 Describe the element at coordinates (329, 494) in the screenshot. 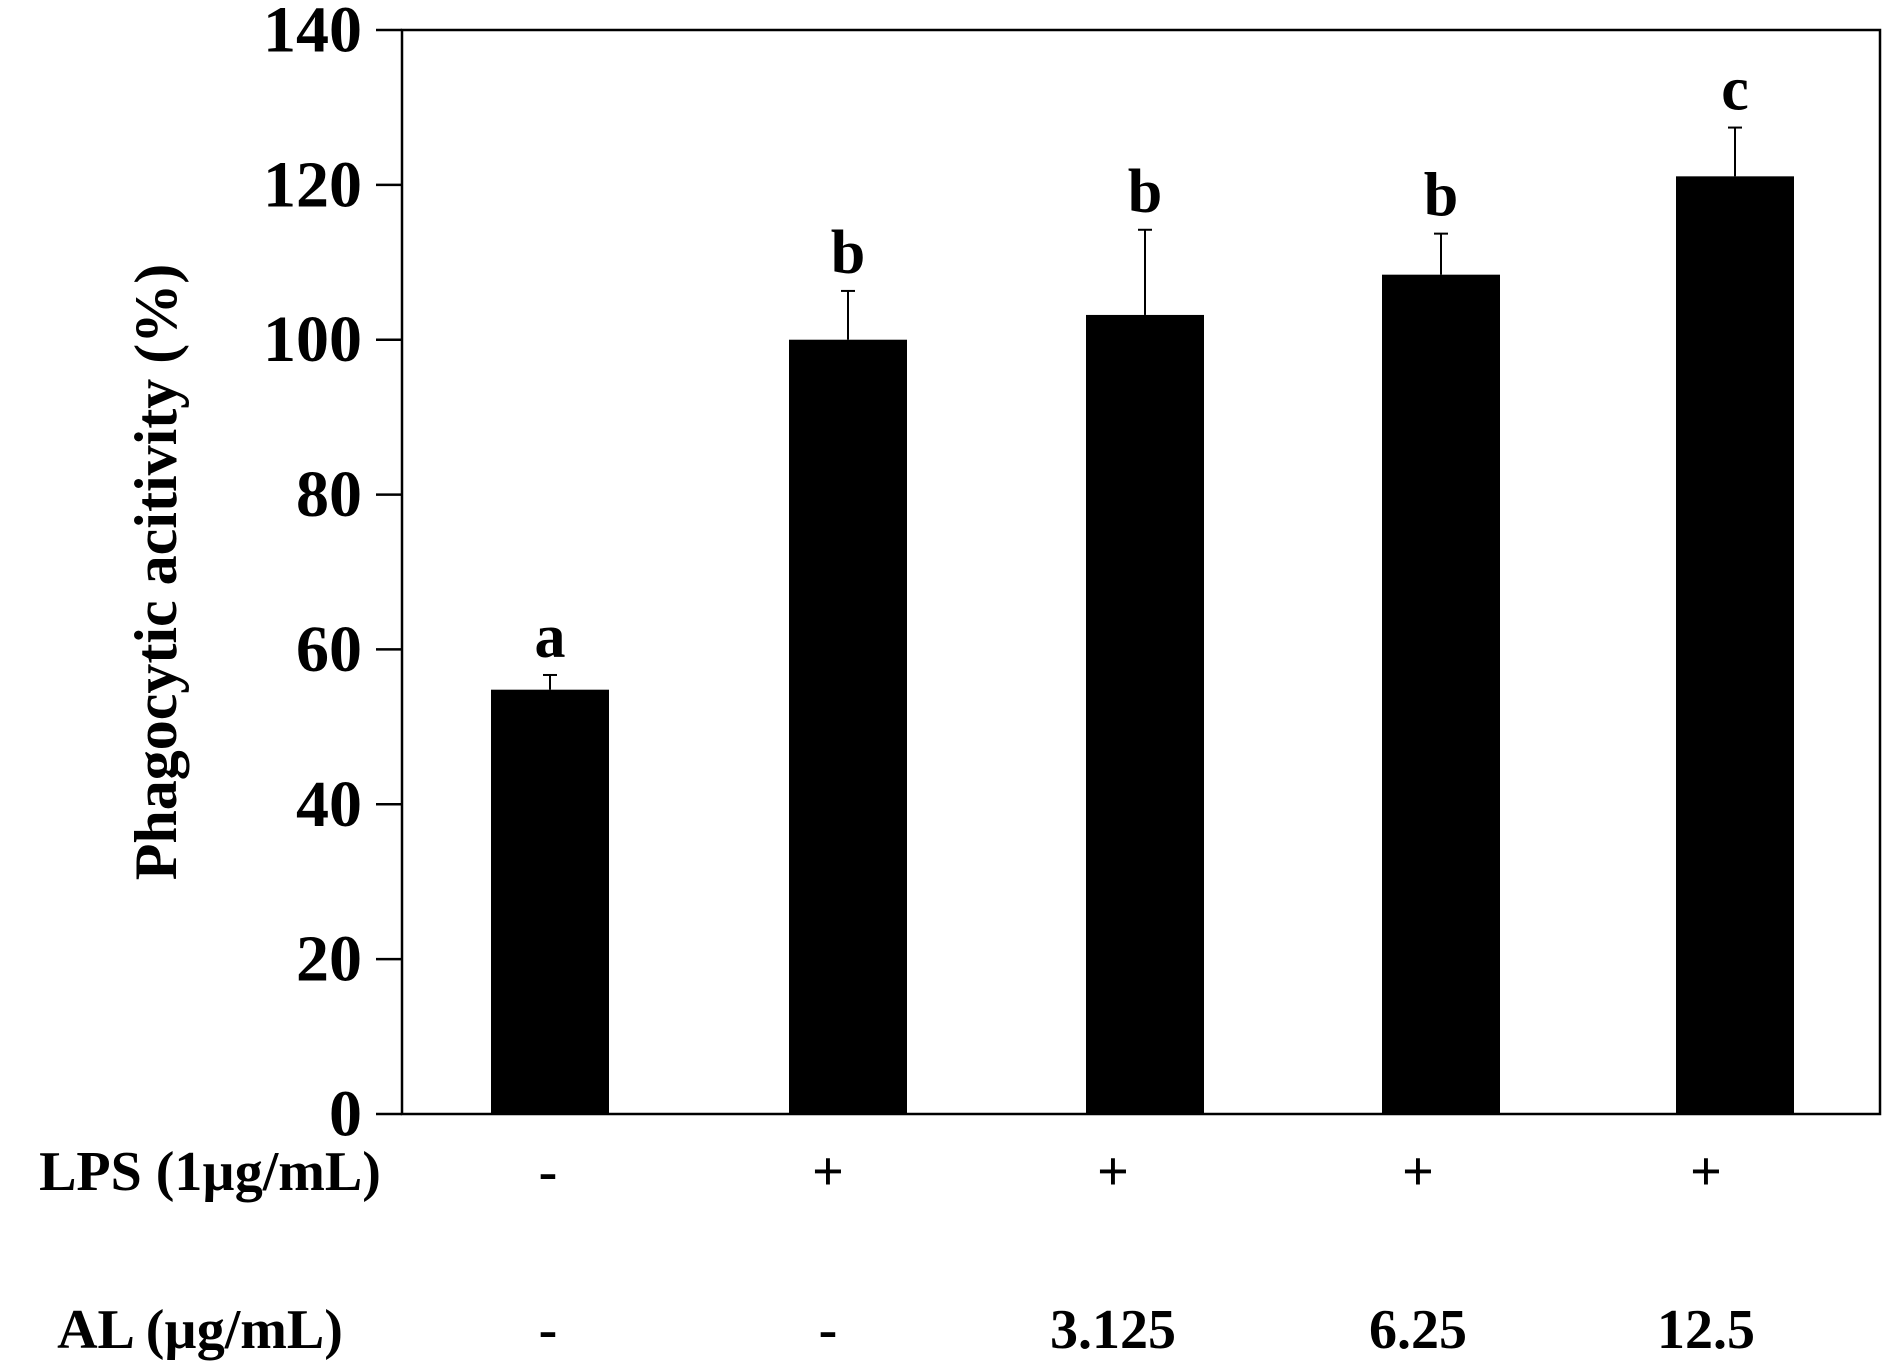

I see `y-tick-label: 80` at that location.